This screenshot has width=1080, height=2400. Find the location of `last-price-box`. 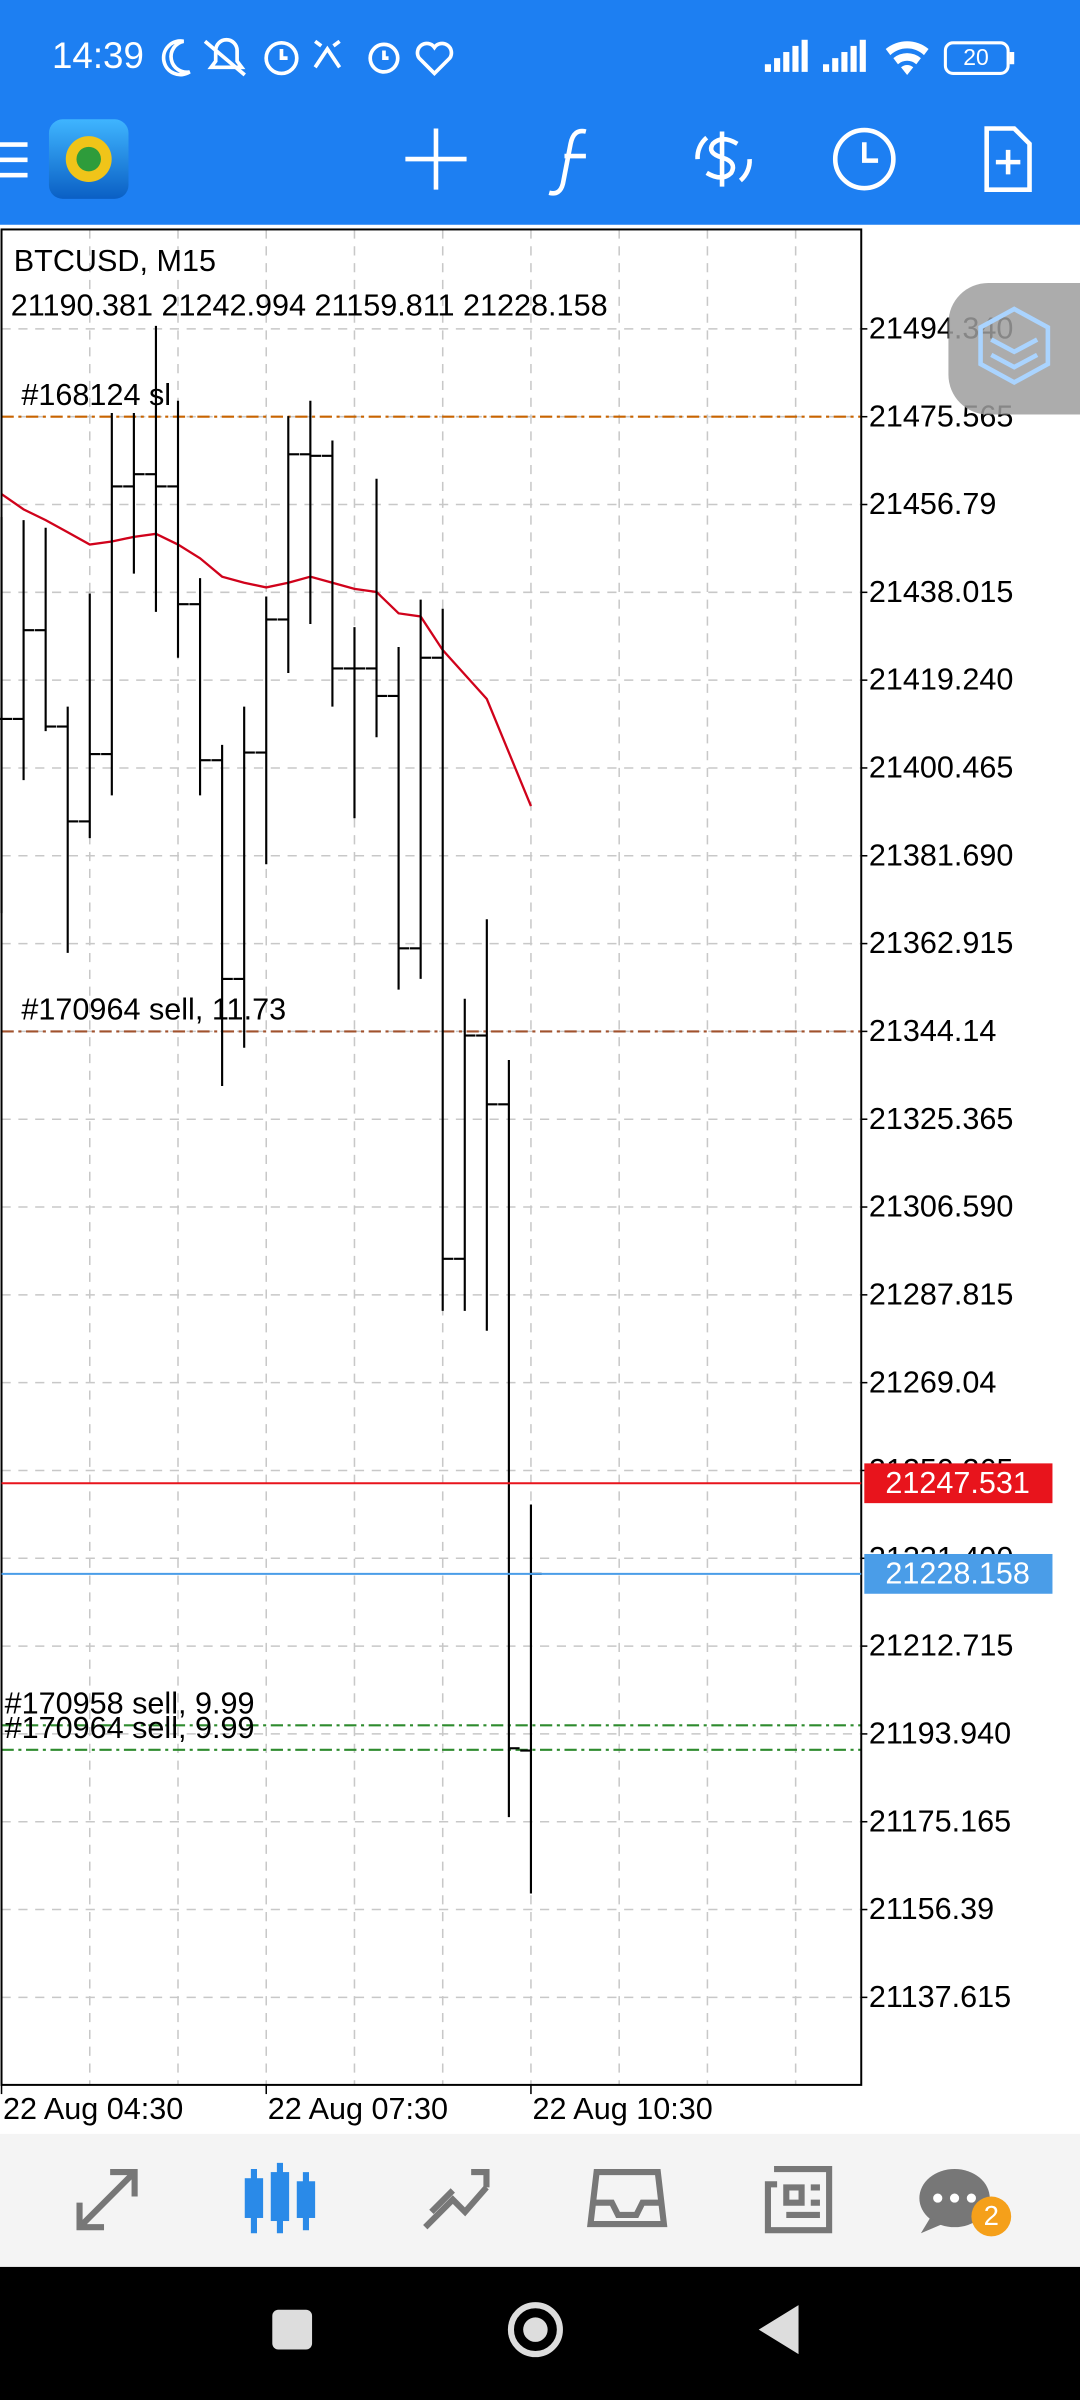

last-price-box is located at coordinates (958, 1573).